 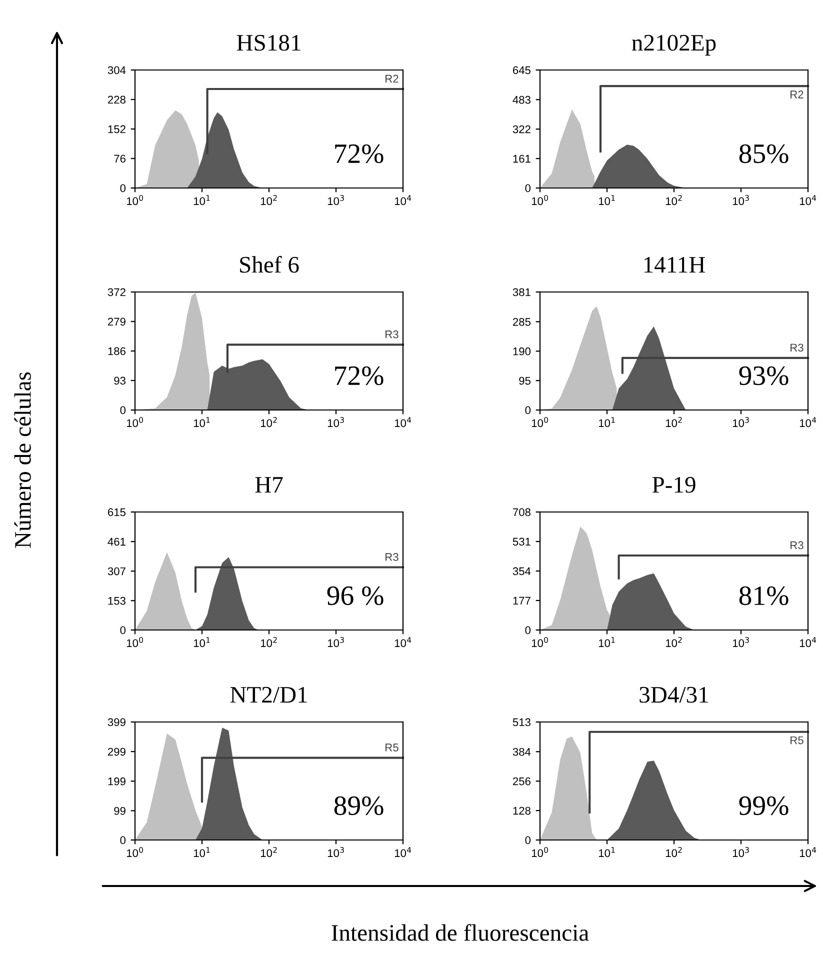 What do you see at coordinates (521, 322) in the screenshot?
I see `y-tick-label: 285` at bounding box center [521, 322].